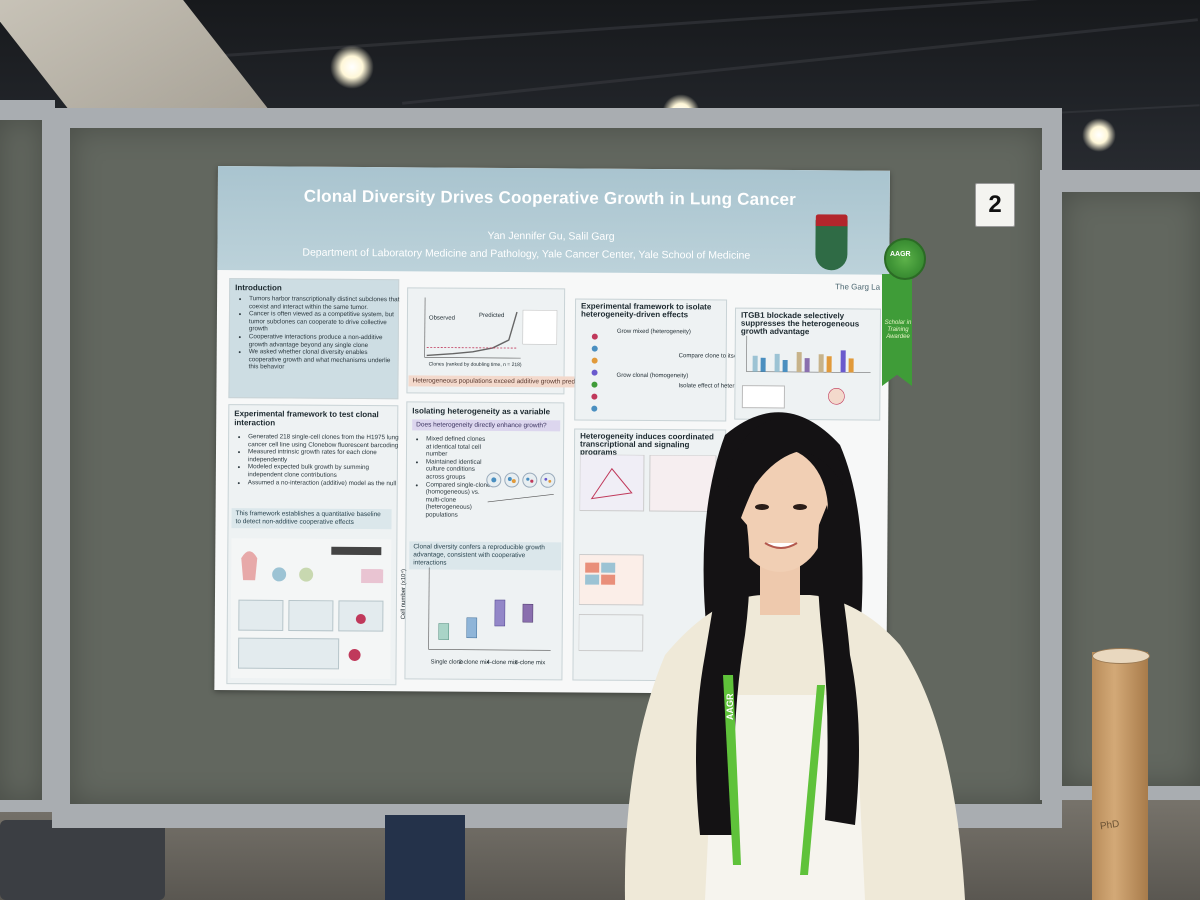  Describe the element at coordinates (785, 797) in the screenshot. I see `presenter-top` at that location.